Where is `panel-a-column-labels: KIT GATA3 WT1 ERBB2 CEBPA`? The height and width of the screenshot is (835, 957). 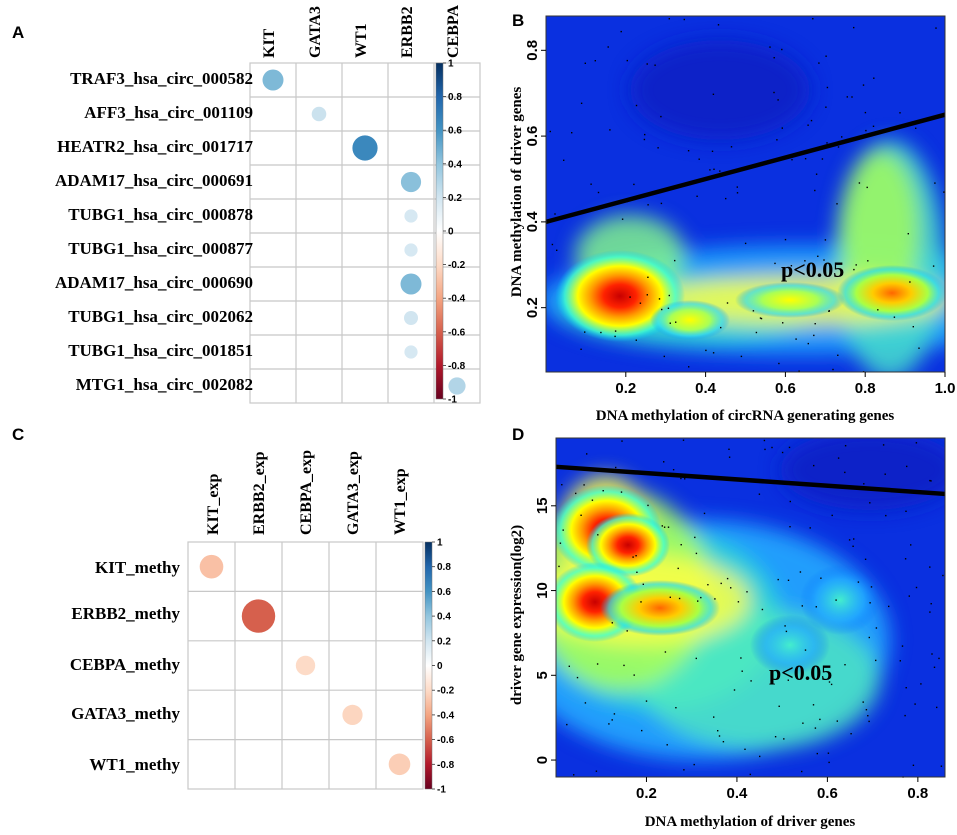
panel-a-column-labels: KIT GATA3 WT1 ERBB2 CEBPA is located at coordinates (361, 31).